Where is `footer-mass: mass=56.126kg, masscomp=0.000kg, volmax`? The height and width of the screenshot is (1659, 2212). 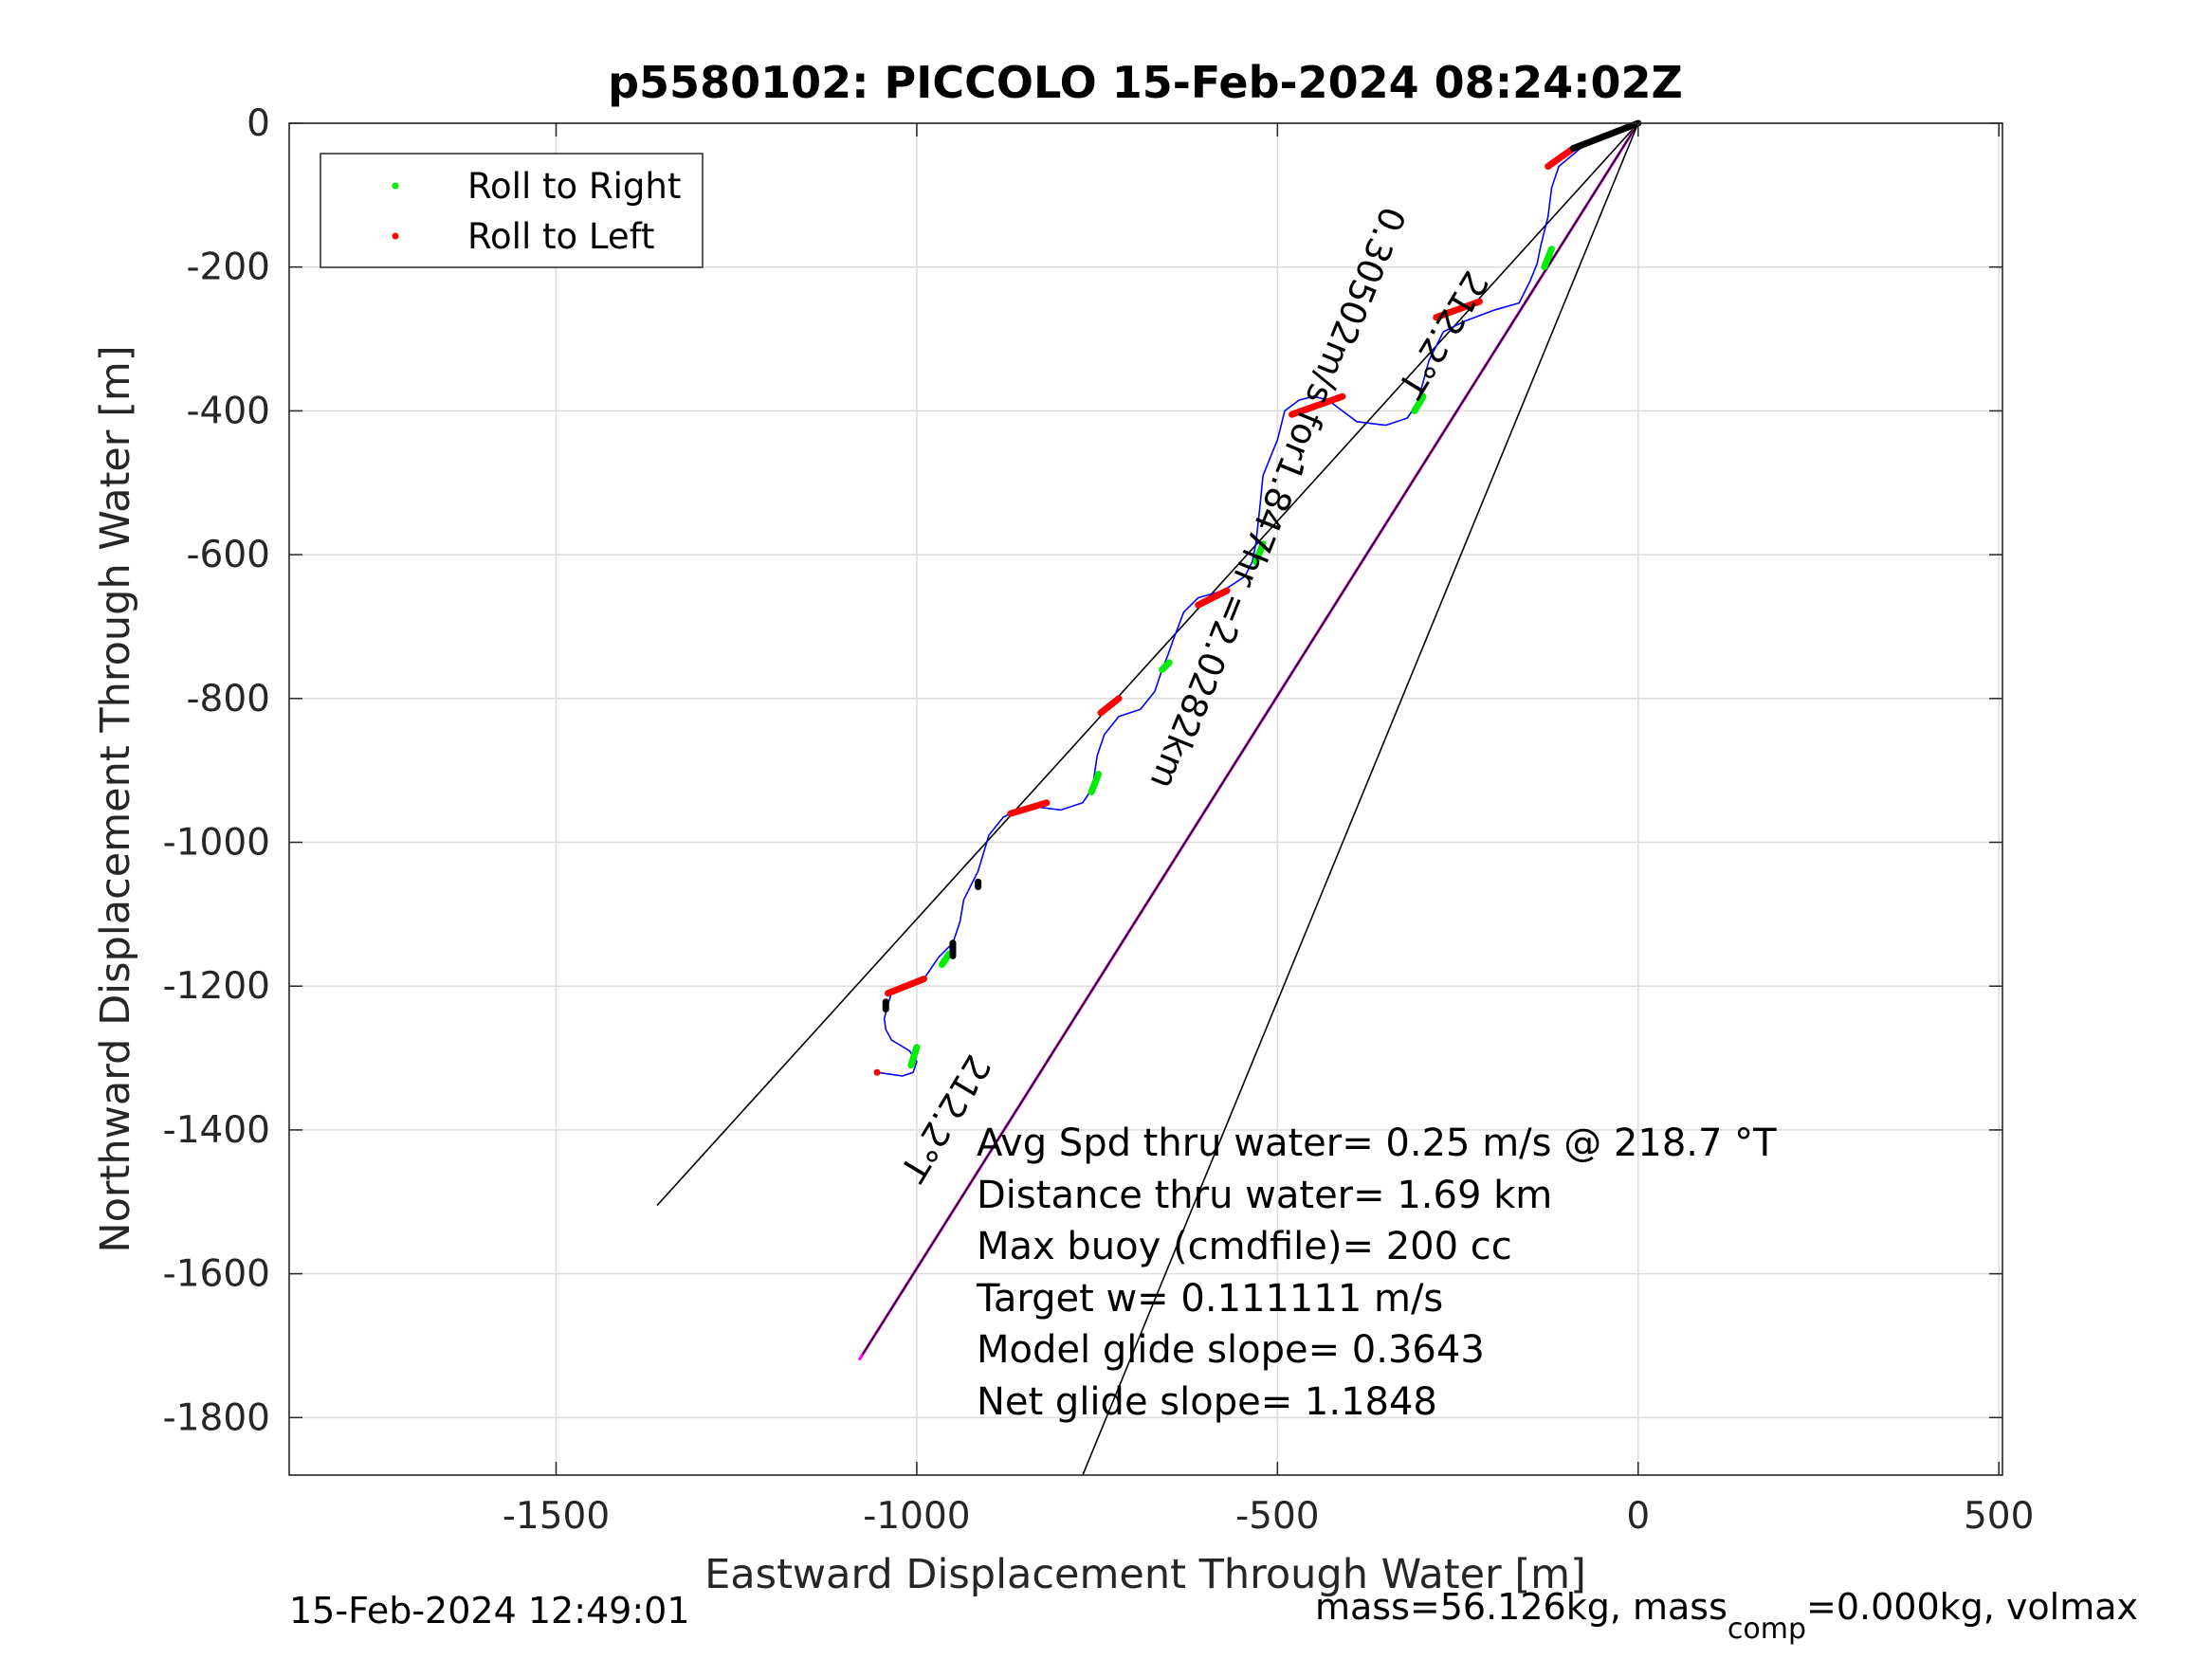 footer-mass: mass=56.126kg, masscomp=0.000kg, volmax is located at coordinates (1726, 1616).